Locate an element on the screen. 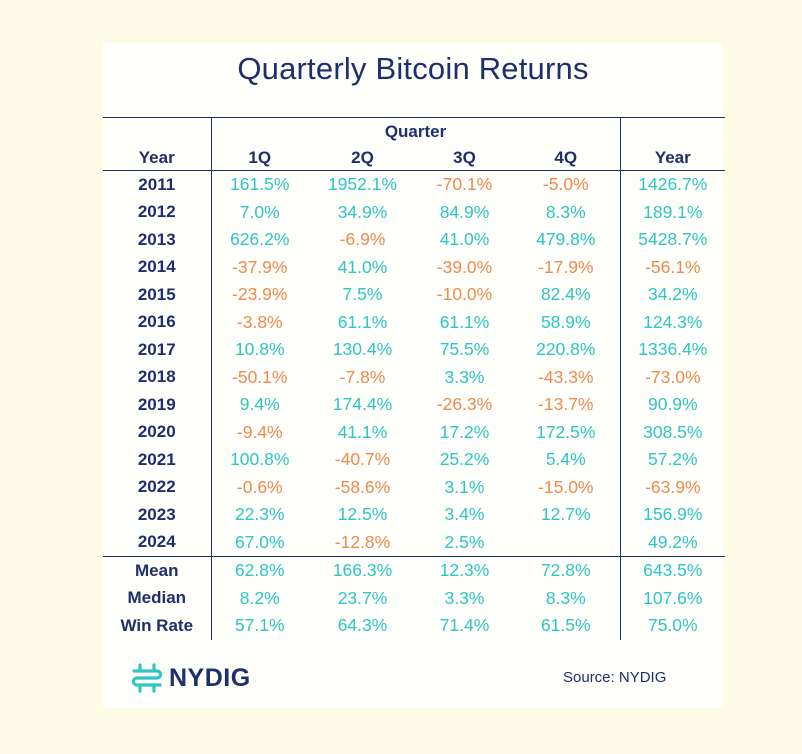 The height and width of the screenshot is (754, 802). q2-header: 2Q is located at coordinates (362, 158).